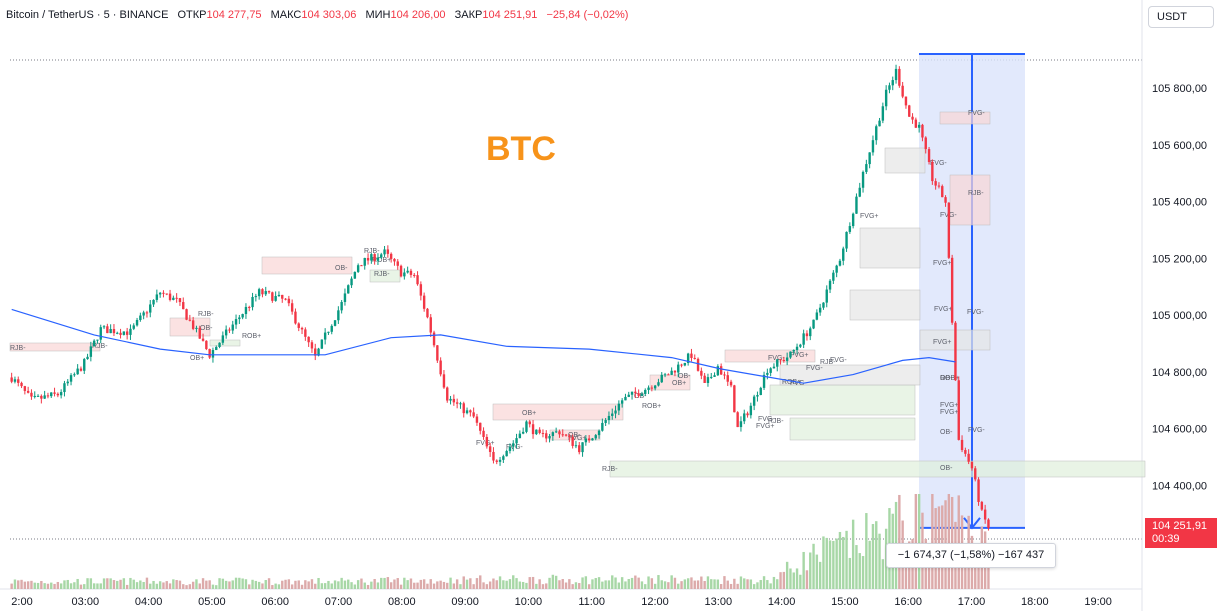  I want to click on time-tick-label: 2:00, so click(21, 602).